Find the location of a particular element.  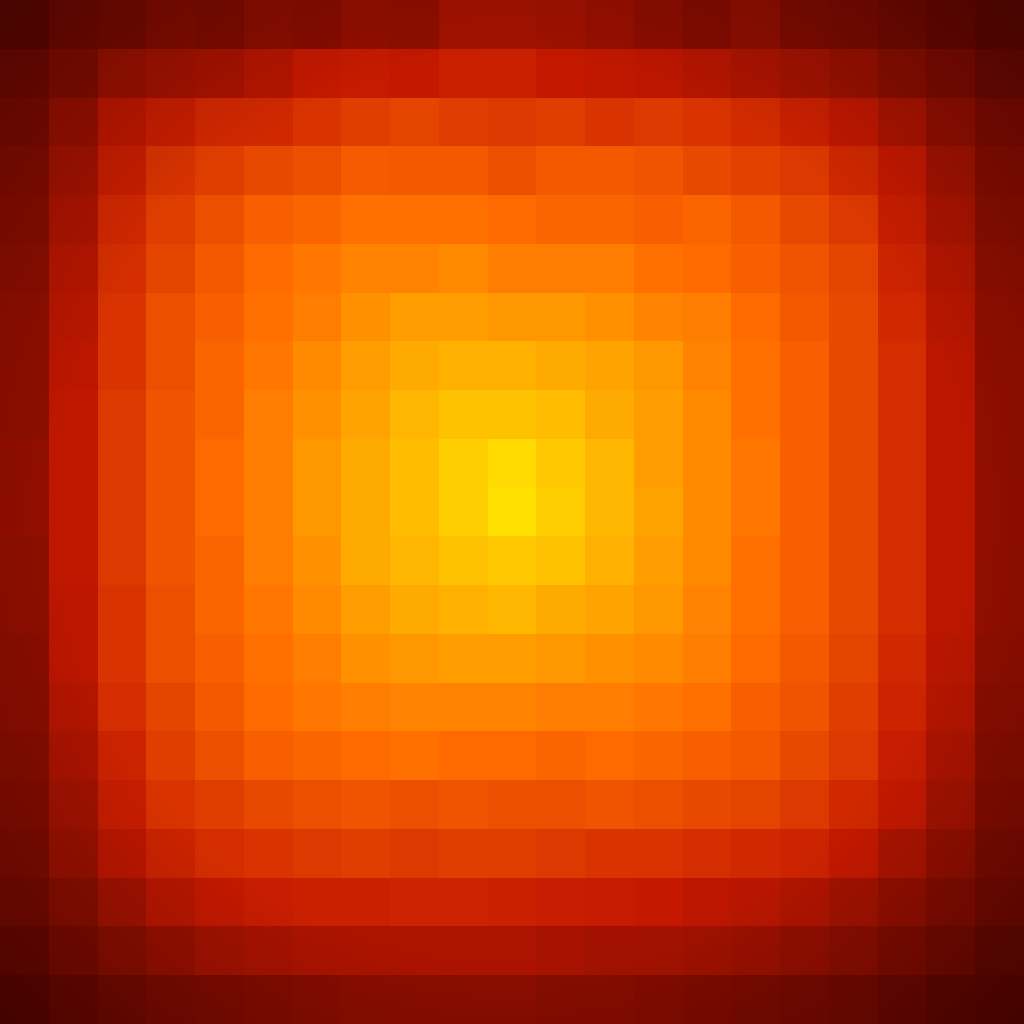

heatmap-cell-r5-c20 is located at coordinates (999, 268).